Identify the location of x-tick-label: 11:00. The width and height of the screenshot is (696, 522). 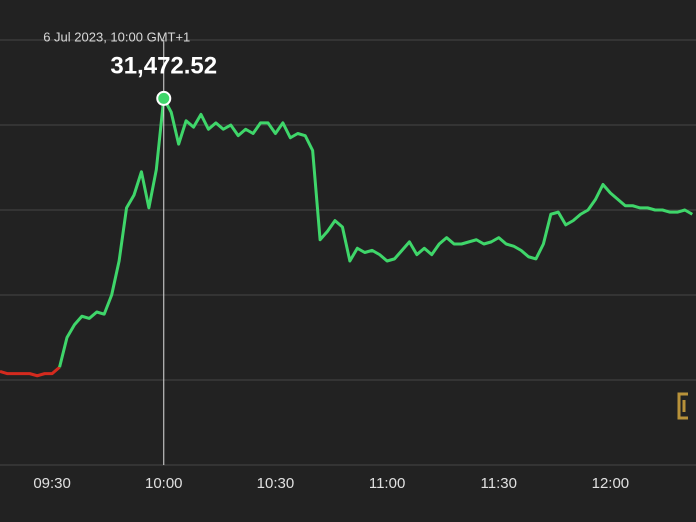
(387, 483).